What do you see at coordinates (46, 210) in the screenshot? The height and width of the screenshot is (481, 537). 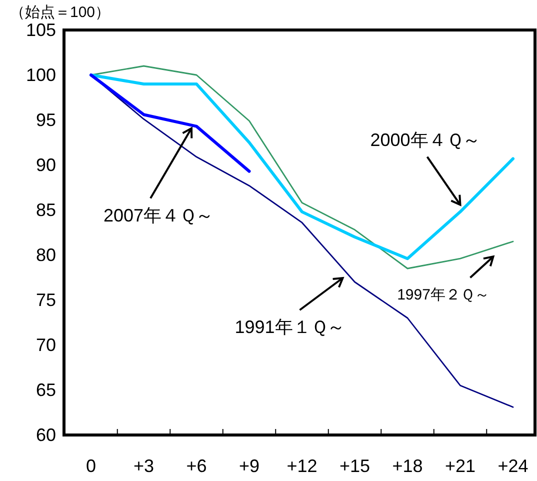 I see `y-tick-label: 85` at bounding box center [46, 210].